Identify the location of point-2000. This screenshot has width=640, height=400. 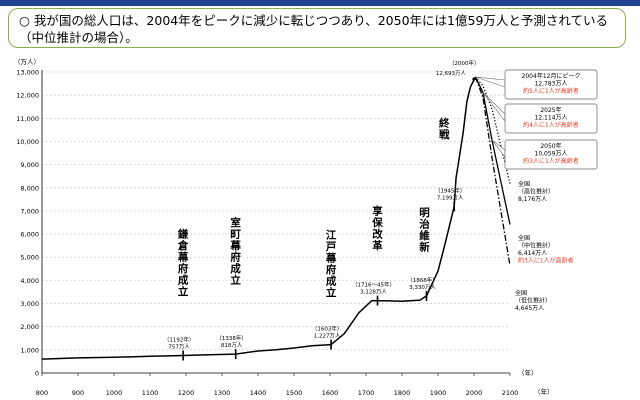
(474, 79).